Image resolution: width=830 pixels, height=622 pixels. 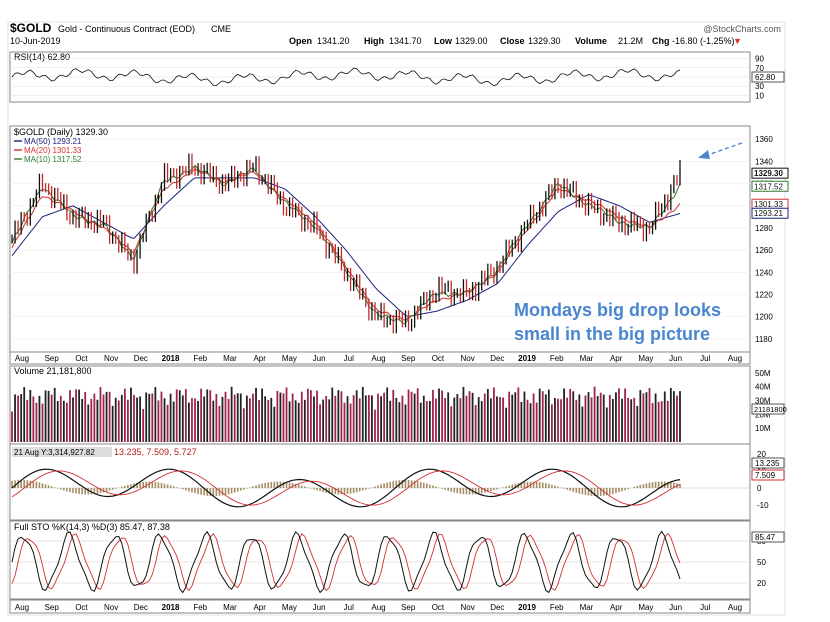 What do you see at coordinates (405, 41) in the screenshot?
I see `high-value: 1341.70` at bounding box center [405, 41].